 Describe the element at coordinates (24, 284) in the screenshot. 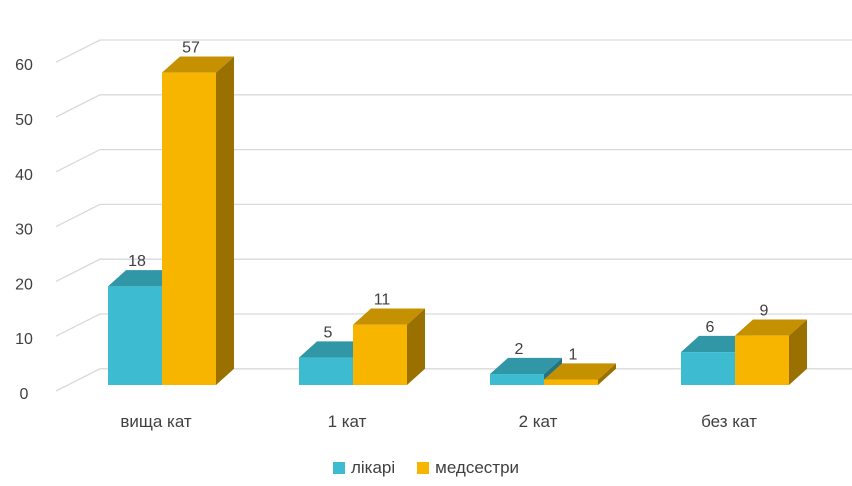

I see `y-tick-label-20: 20` at that location.